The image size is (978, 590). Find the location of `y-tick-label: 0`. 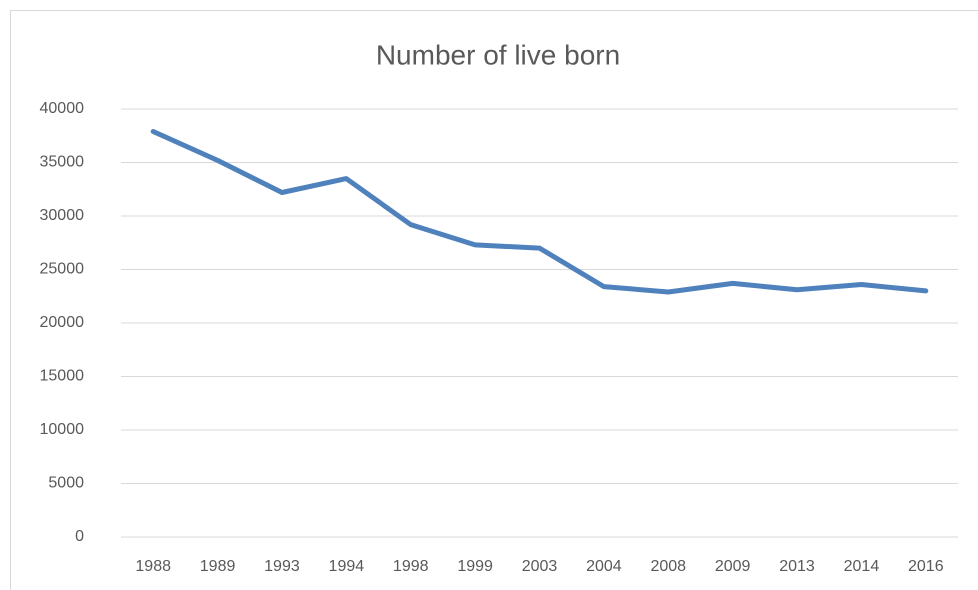

y-tick-label: 0 is located at coordinates (79, 536).